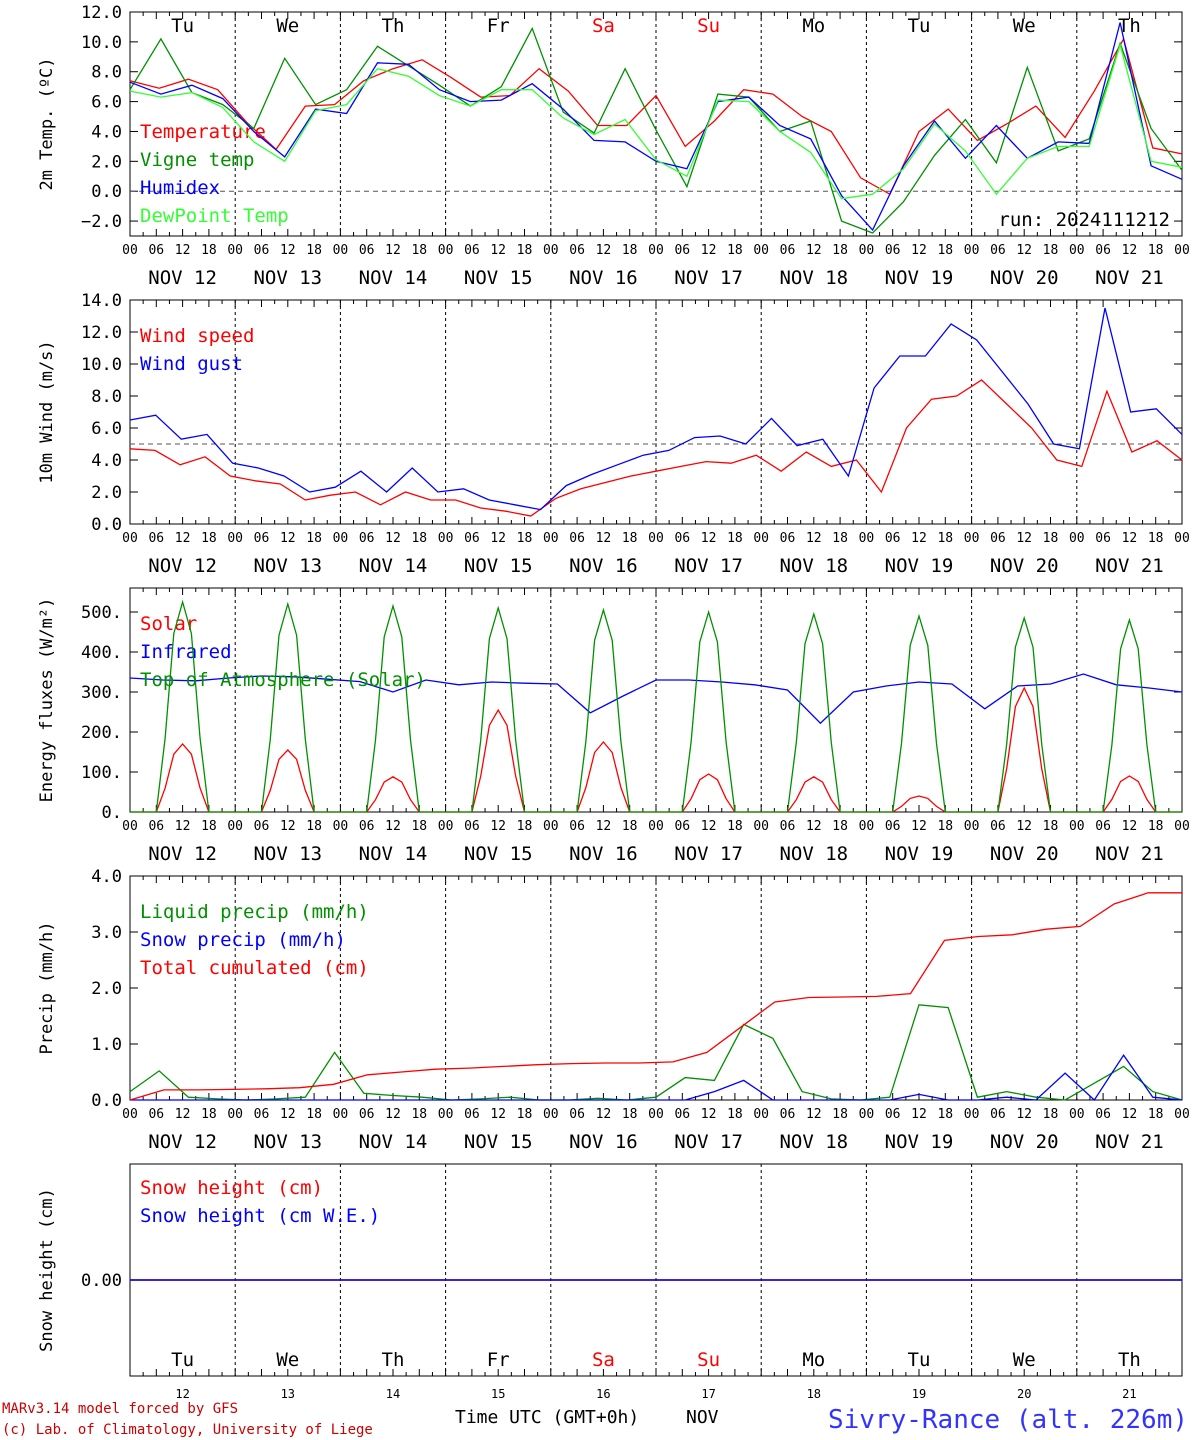  Describe the element at coordinates (47, 700) in the screenshot. I see `y-axis-label: Energy fluxes (W/m²)` at that location.